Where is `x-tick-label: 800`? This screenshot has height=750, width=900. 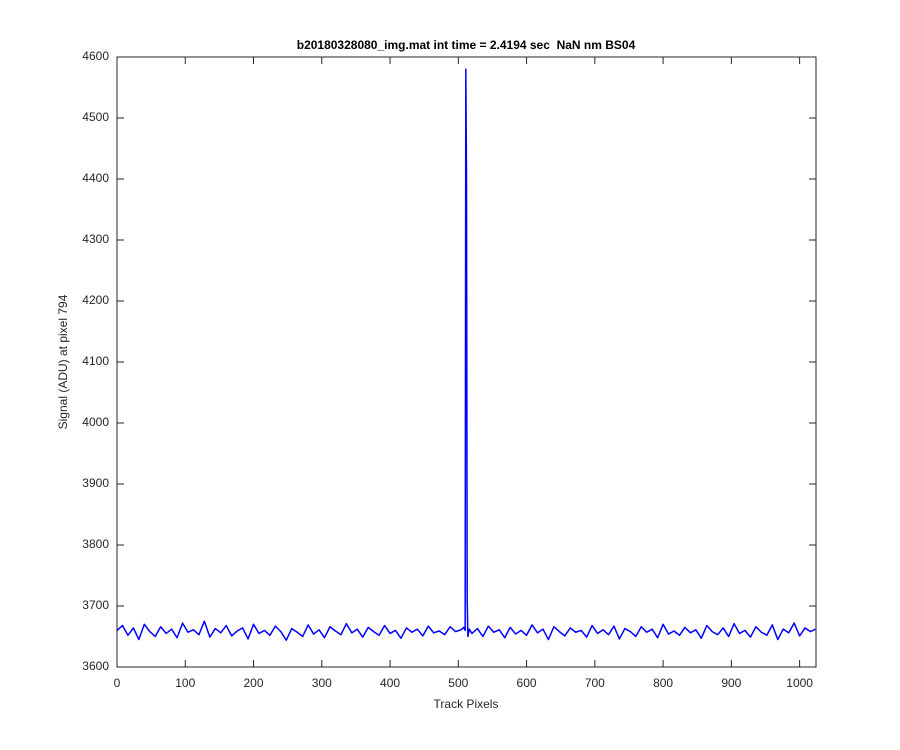 x-tick-label: 800 is located at coordinates (663, 683).